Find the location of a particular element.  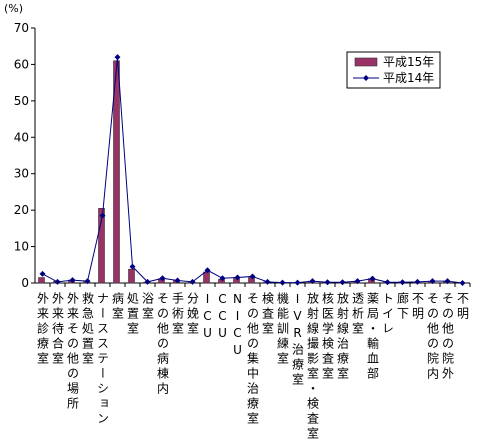

x-tick-label: その他の院内 is located at coordinates (433, 337).